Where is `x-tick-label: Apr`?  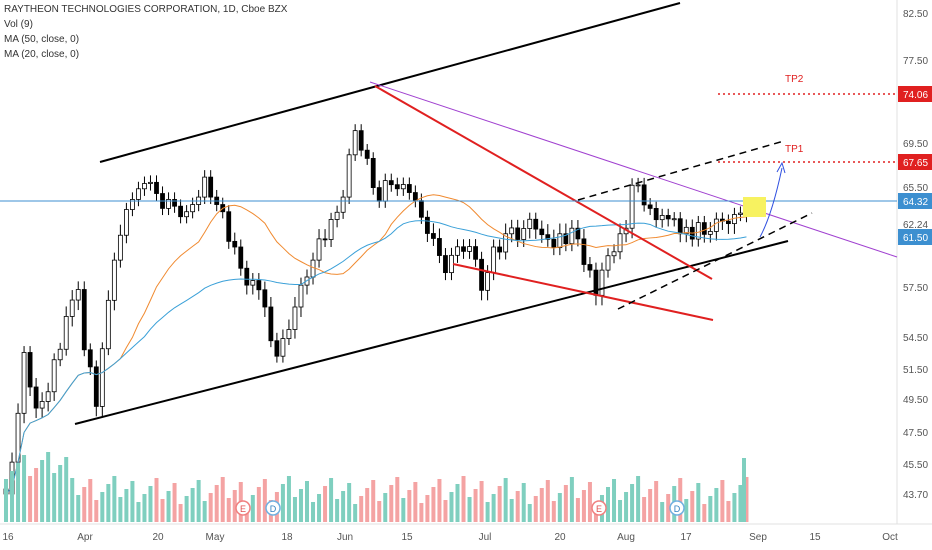 x-tick-label: Apr is located at coordinates (85, 537).